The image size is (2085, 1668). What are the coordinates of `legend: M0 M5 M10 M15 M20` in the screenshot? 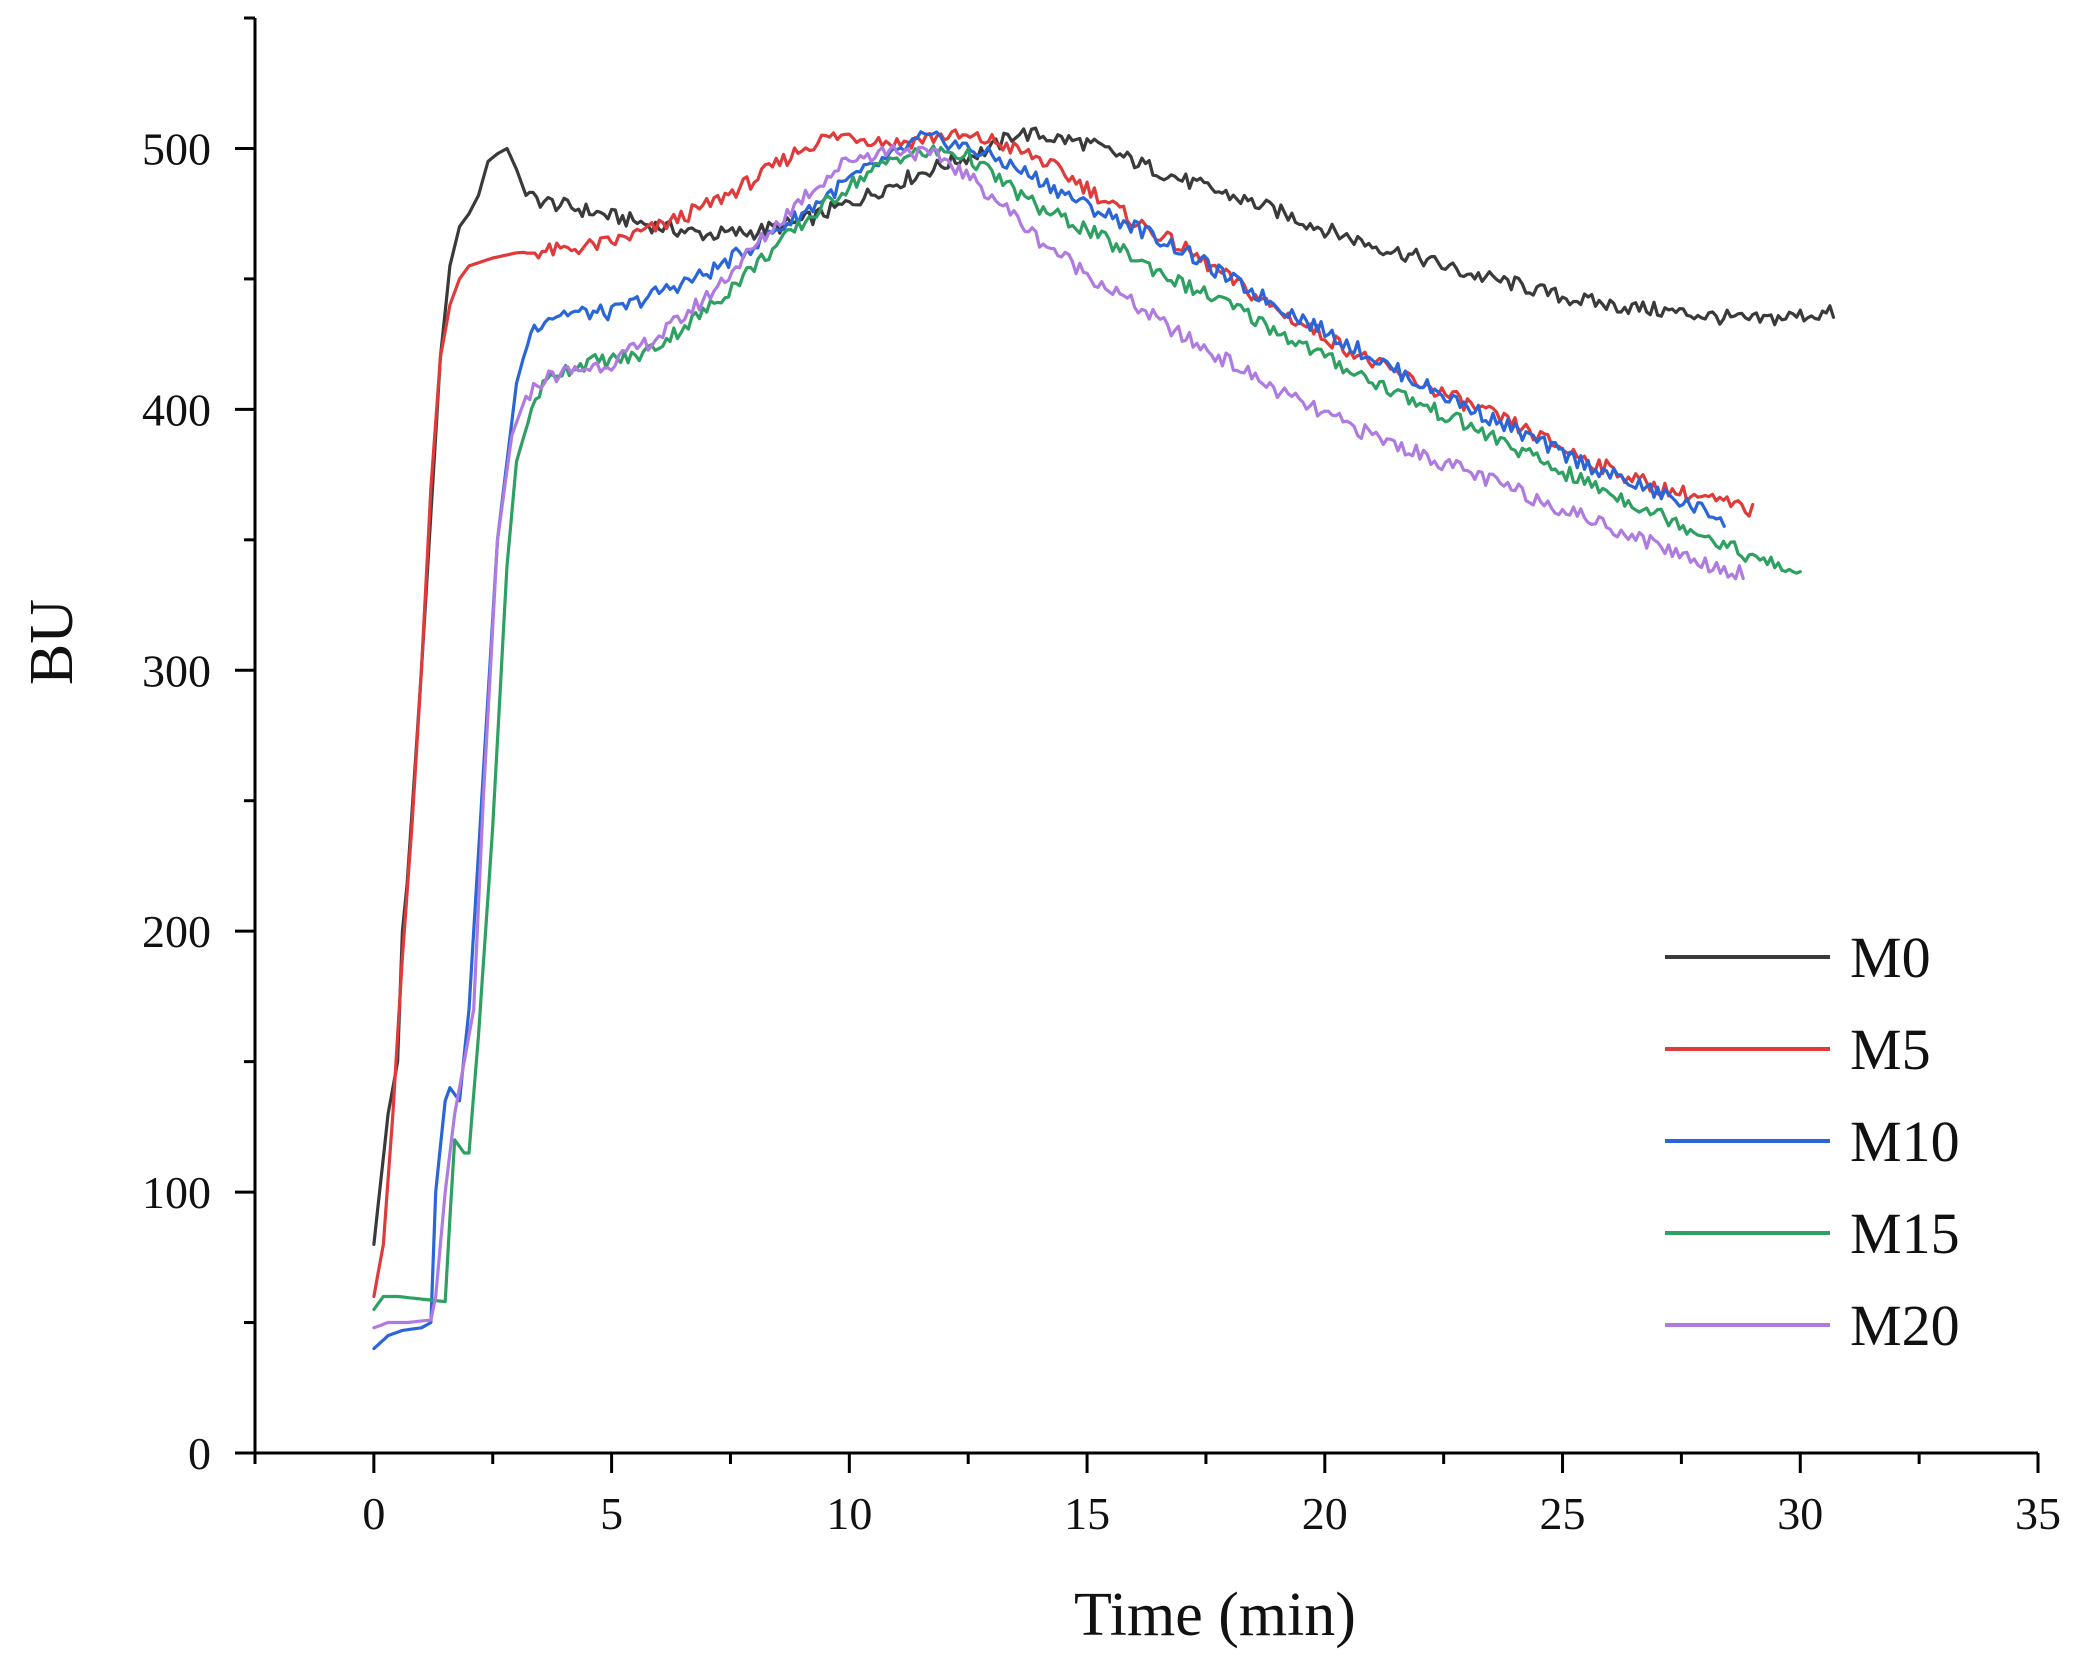 It's located at (1812, 1141).